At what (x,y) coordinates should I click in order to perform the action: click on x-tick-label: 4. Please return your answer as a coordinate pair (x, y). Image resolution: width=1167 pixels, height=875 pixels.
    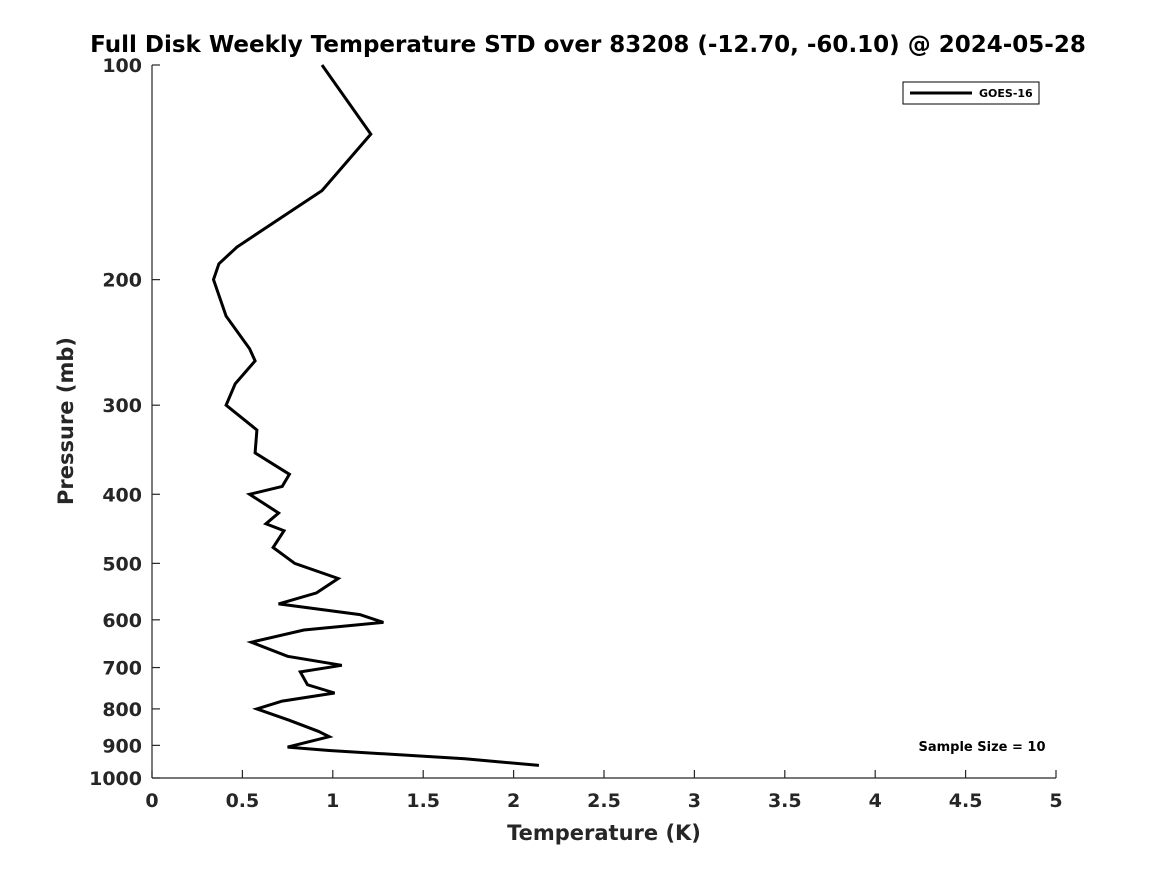
    Looking at the image, I should click on (875, 801).